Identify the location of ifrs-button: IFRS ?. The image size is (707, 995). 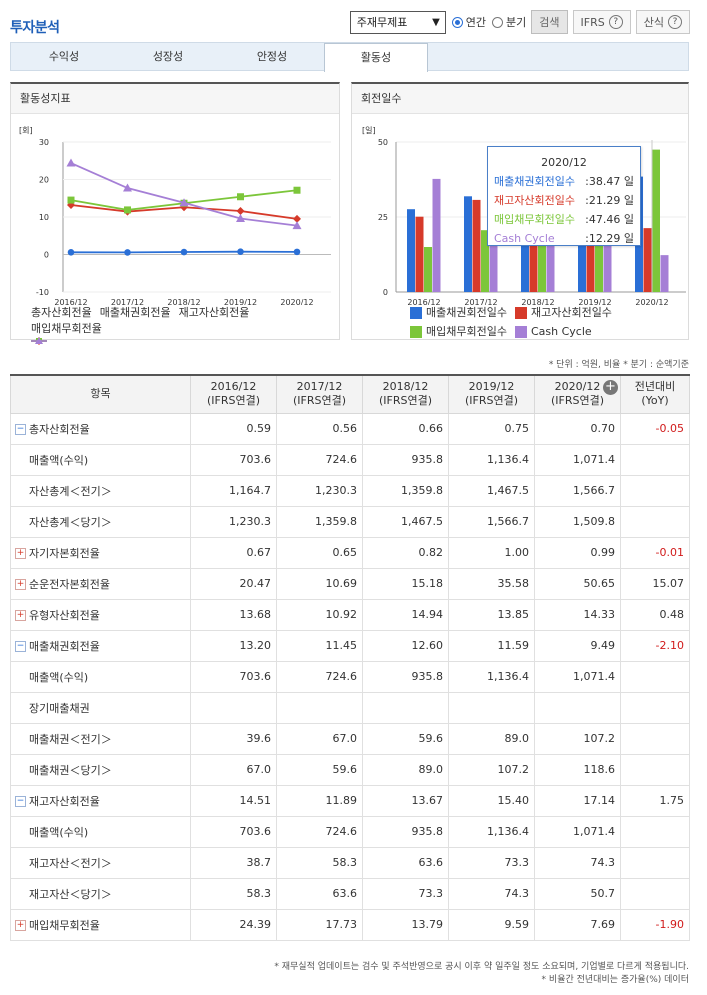
(601, 22).